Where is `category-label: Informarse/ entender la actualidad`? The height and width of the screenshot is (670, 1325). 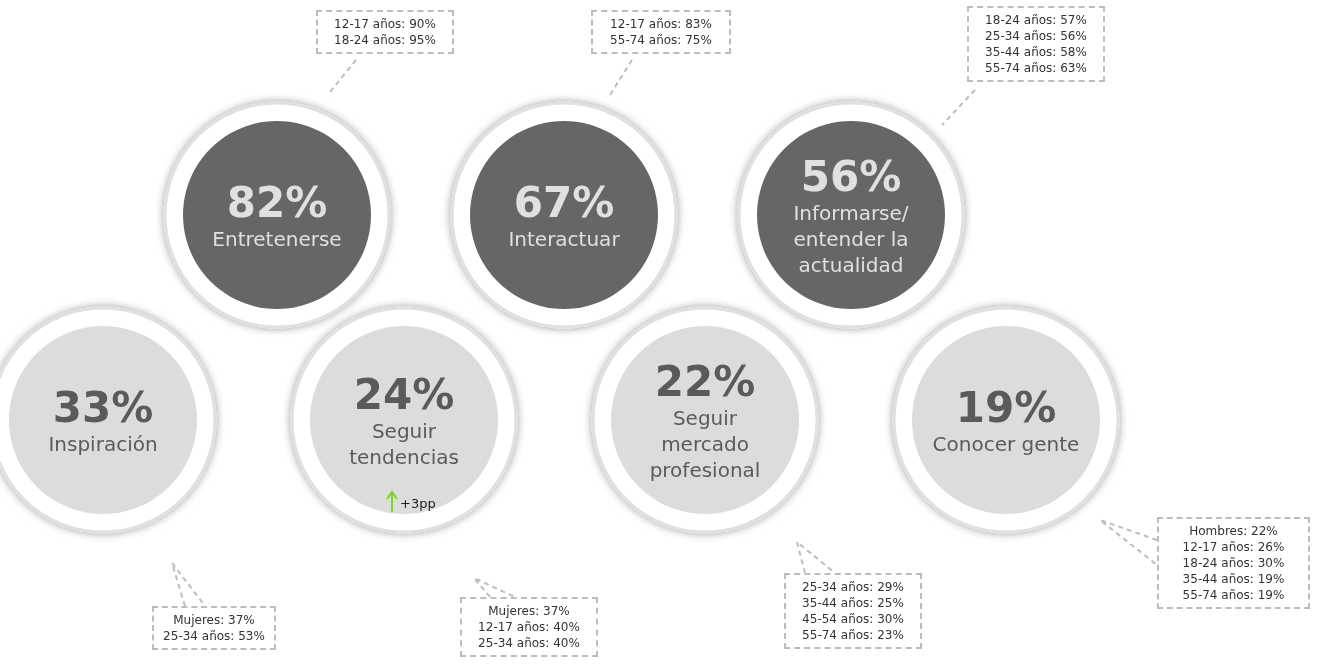
category-label: Informarse/ entender la actualidad is located at coordinates (851, 239).